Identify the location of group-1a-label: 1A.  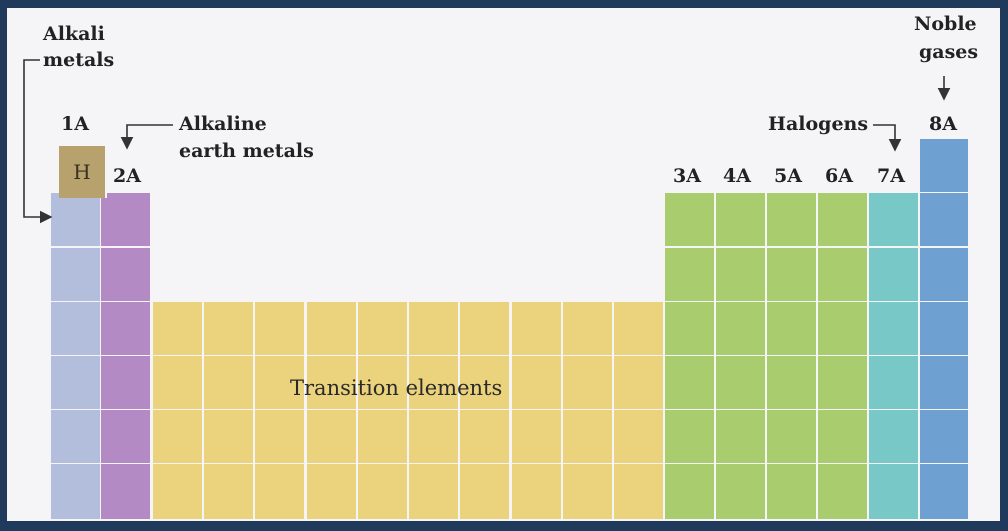
(75, 124).